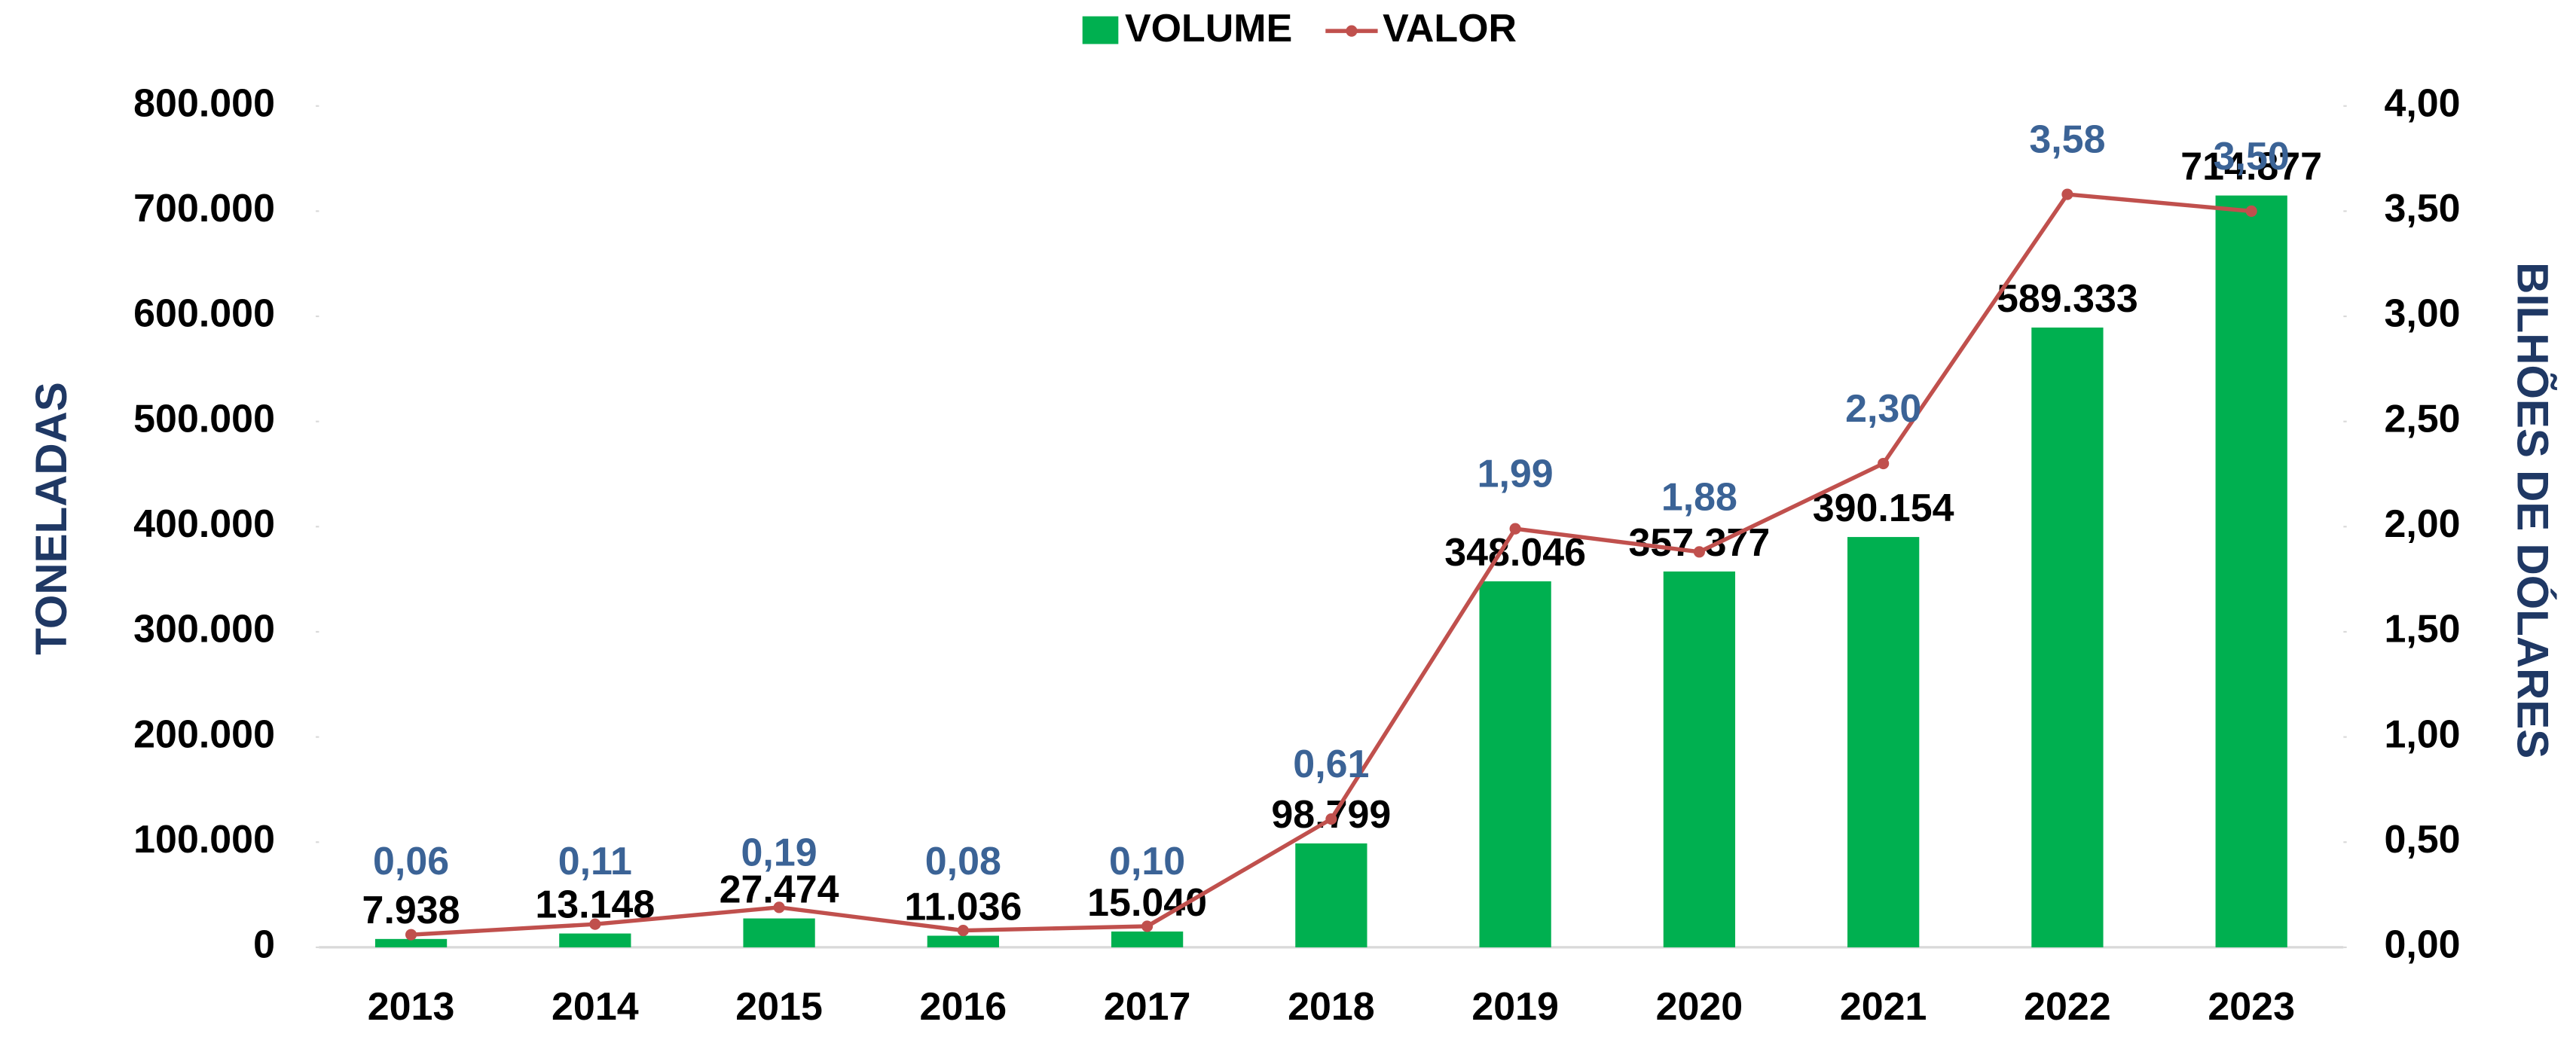  Describe the element at coordinates (204, 629) in the screenshot. I see `y-tick-label: 300.000` at that location.